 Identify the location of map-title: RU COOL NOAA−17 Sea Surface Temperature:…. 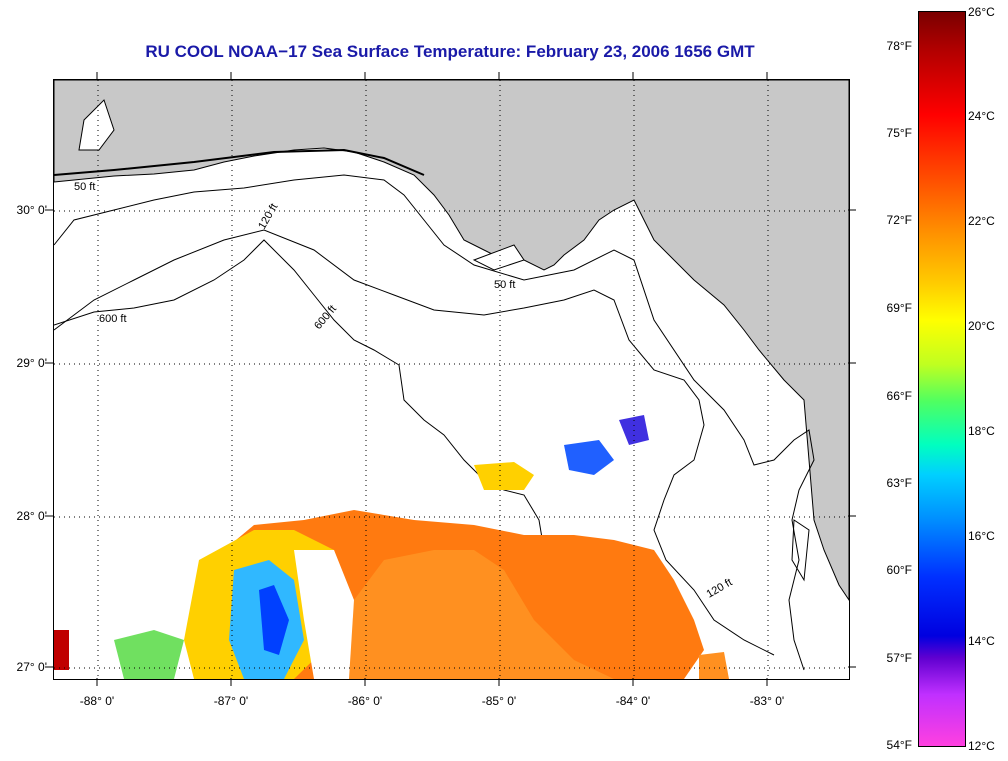
(450, 51).